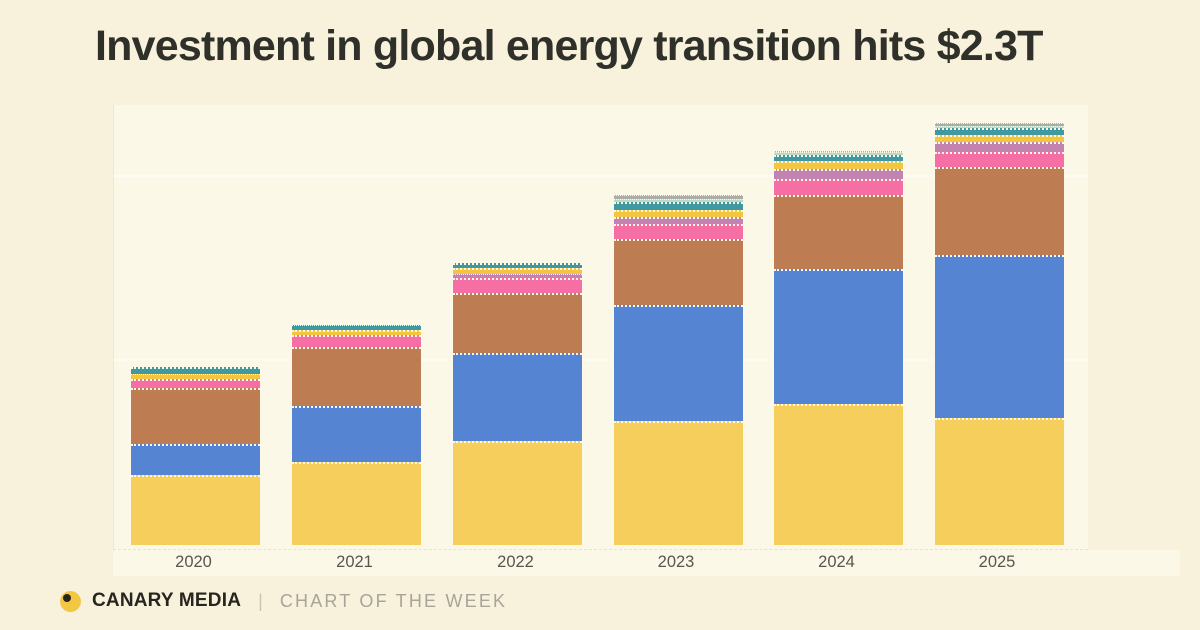 The width and height of the screenshot is (1200, 630). What do you see at coordinates (838, 158) in the screenshot?
I see `segment-teal-2024` at bounding box center [838, 158].